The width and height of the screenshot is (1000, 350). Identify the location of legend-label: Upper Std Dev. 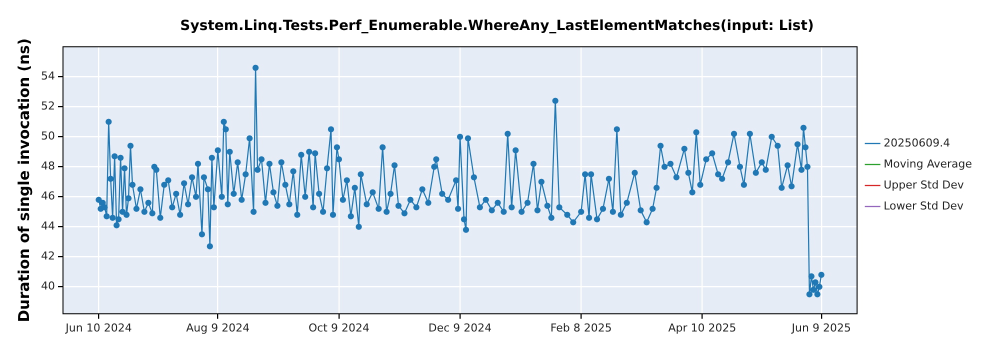
(924, 185).